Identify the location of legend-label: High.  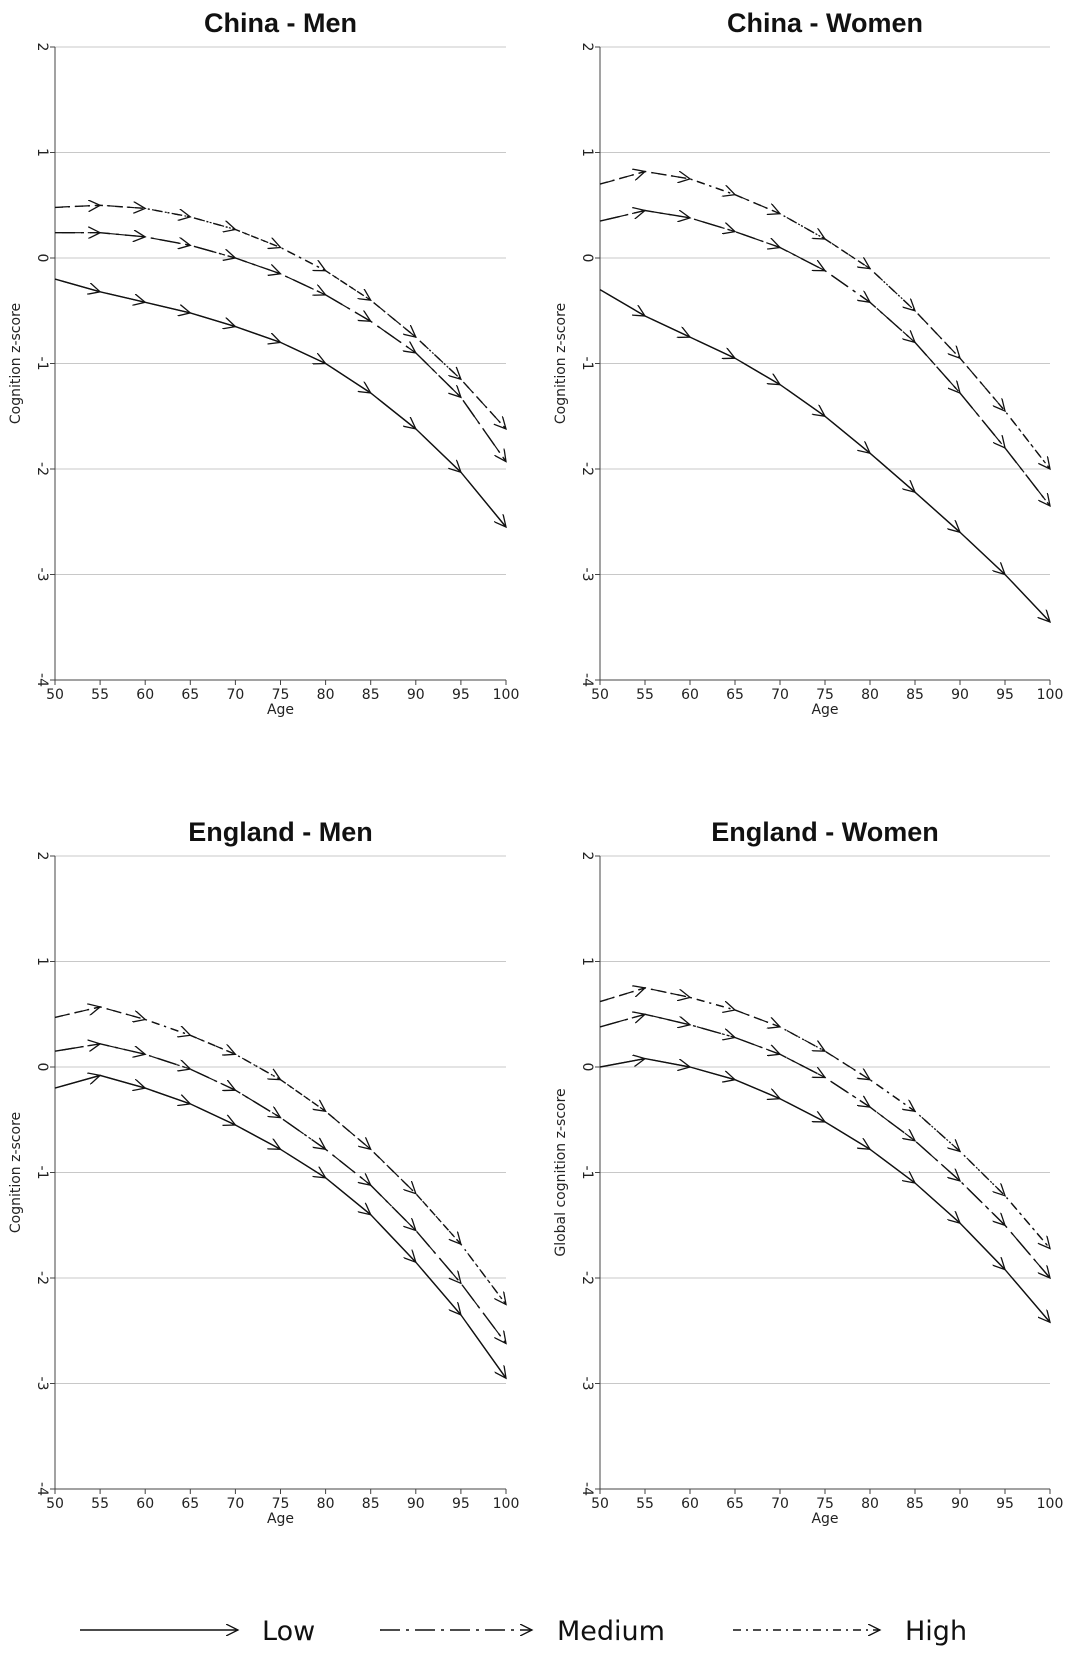
(936, 1631).